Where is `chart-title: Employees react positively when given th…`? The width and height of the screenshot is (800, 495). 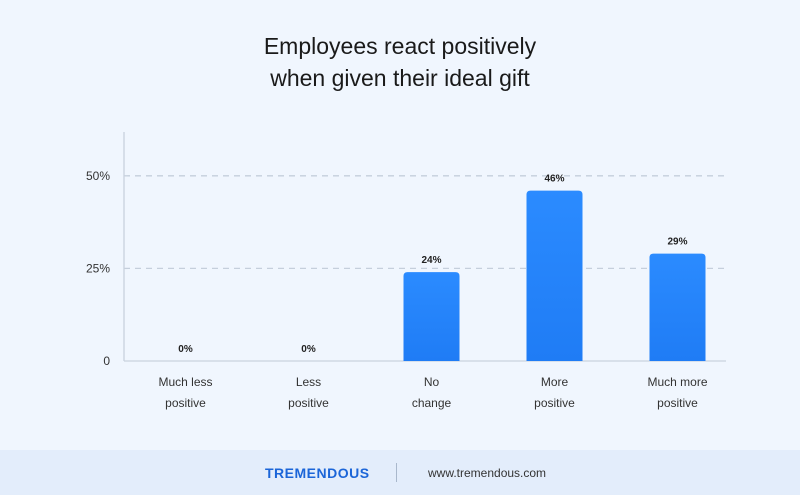
chart-title: Employees react positively when given th… is located at coordinates (400, 62).